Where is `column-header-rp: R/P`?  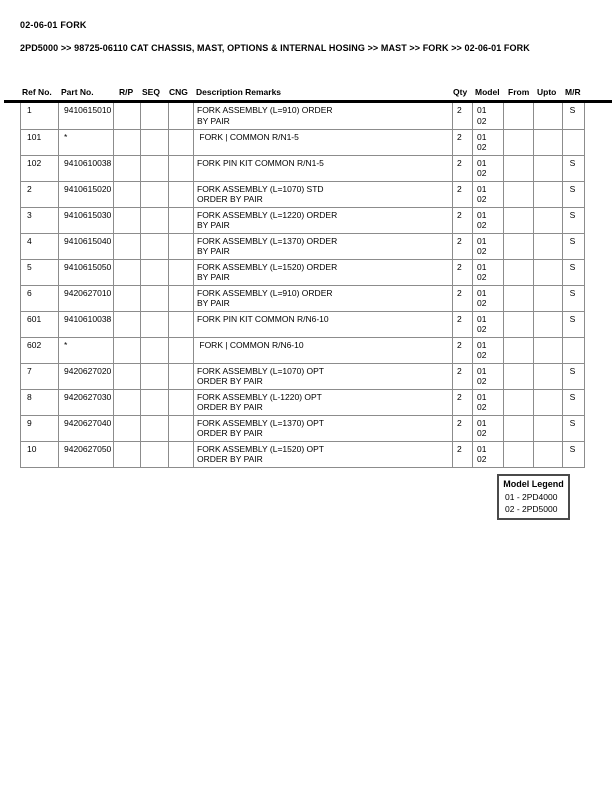 column-header-rp: R/P is located at coordinates (126, 92).